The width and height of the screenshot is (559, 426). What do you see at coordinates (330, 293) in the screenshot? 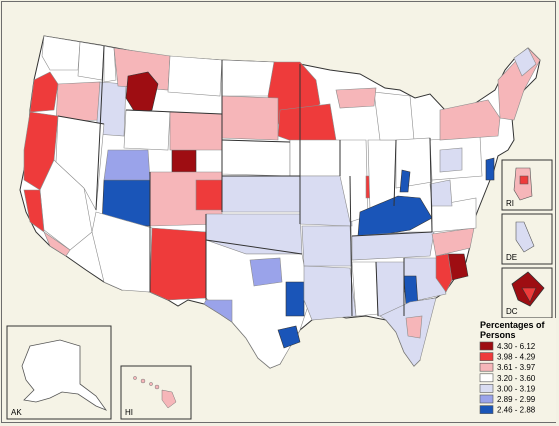
I see `region-la` at bounding box center [330, 293].